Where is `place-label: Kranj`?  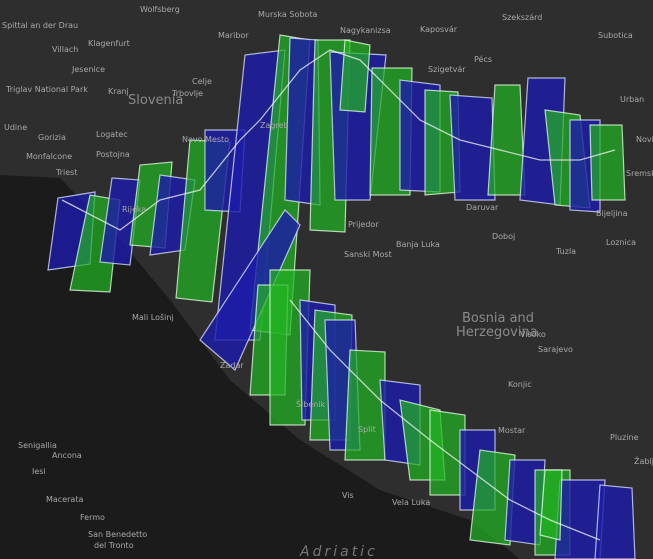 place-label: Kranj is located at coordinates (118, 91).